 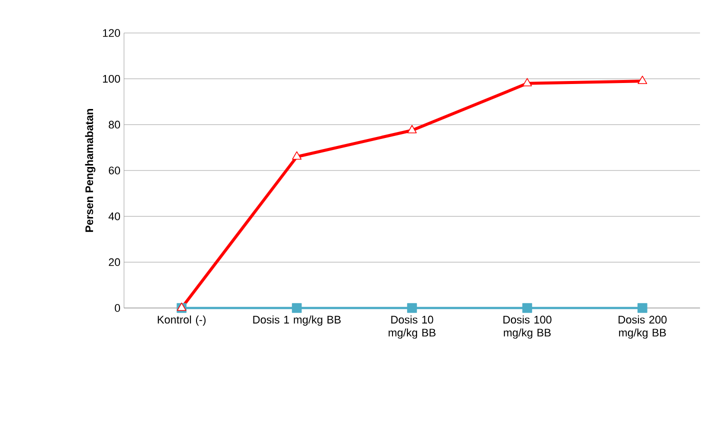 What do you see at coordinates (90, 170) in the screenshot?
I see `y-axis-title: Persen Penghamabatan` at bounding box center [90, 170].